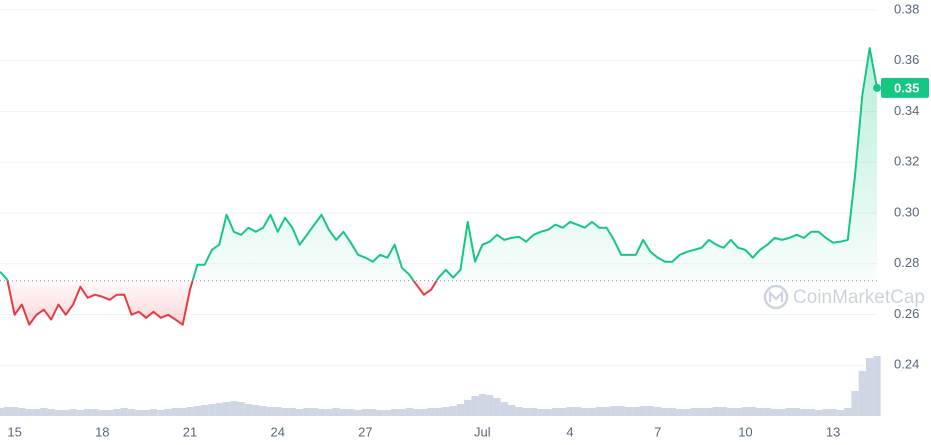 This screenshot has height=445, width=931. I want to click on price-tag, so click(905, 87).